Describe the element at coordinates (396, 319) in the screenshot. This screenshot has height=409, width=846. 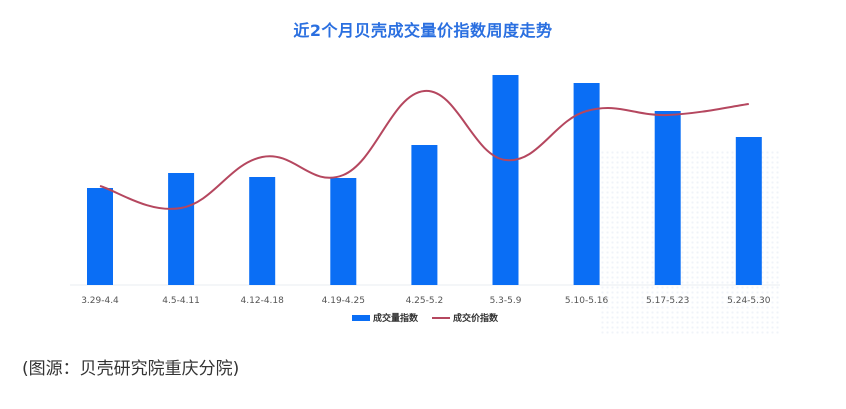
I see `legend-label-volume: 成交量指数` at that location.